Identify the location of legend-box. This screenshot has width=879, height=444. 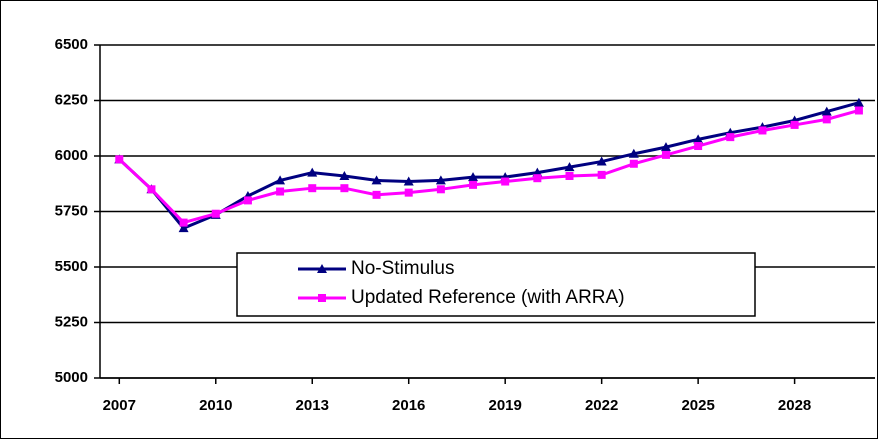
(496, 284).